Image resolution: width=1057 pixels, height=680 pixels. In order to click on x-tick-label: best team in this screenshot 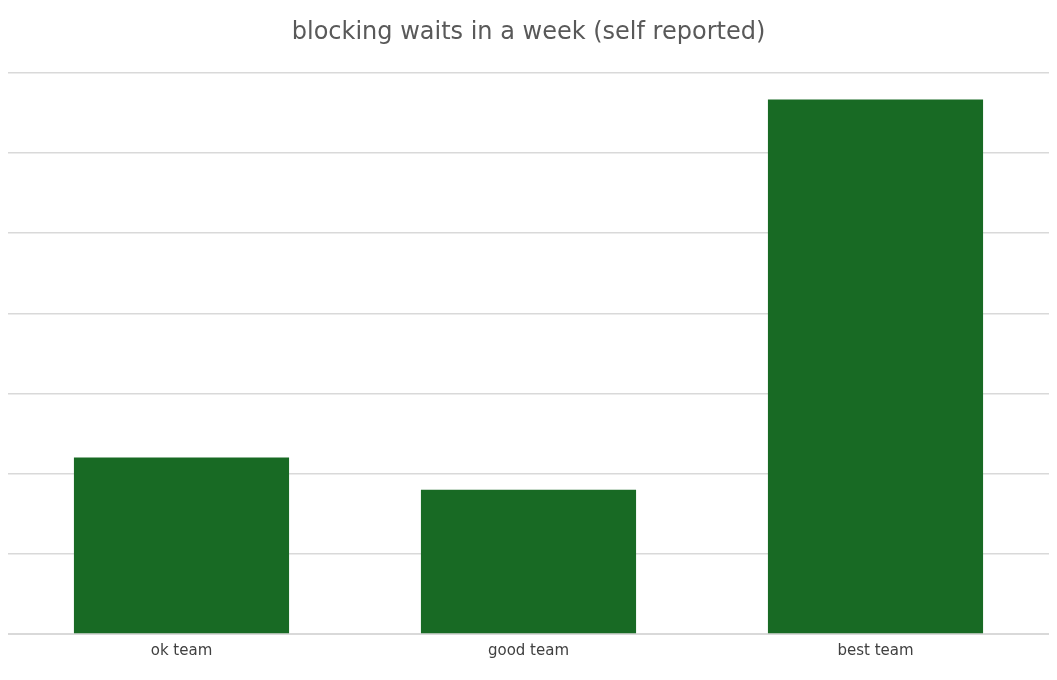, I will do `click(875, 649)`.